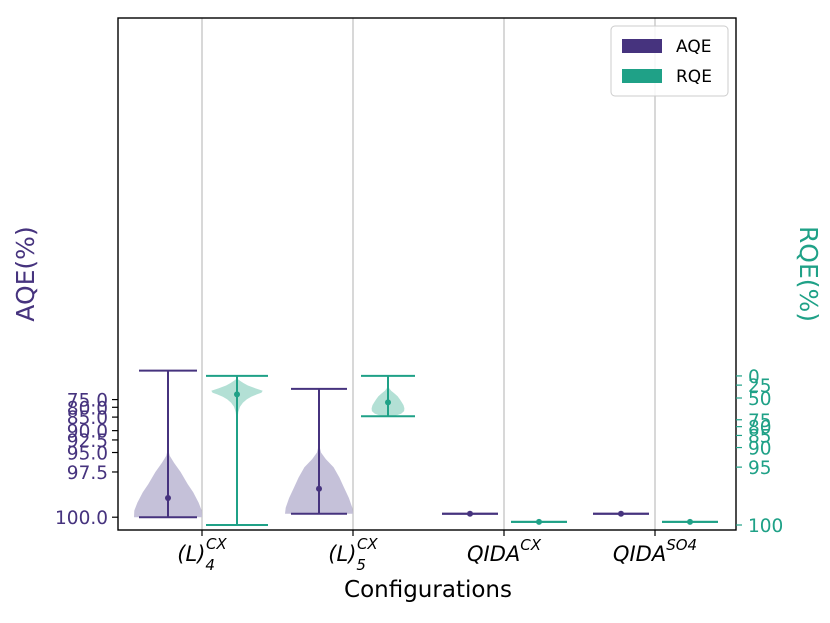  I want to click on left-tick-label-7: 100.0, so click(81, 518).